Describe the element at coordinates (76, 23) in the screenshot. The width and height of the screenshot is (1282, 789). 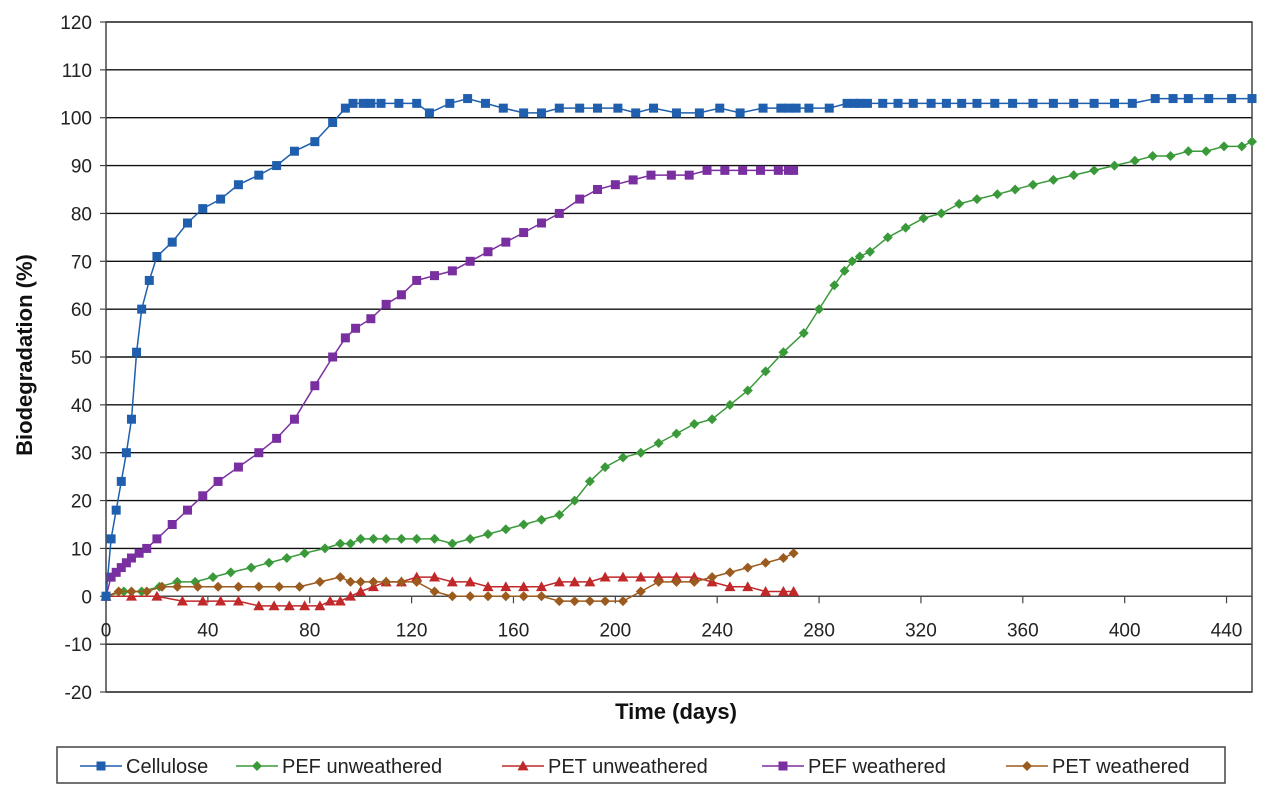
I see `y-tick-label: 120` at that location.